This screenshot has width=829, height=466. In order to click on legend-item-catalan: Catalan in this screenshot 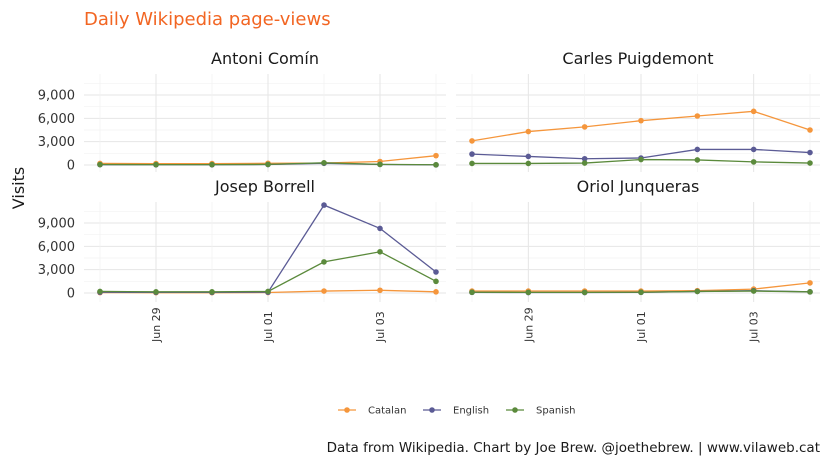, I will do `click(372, 411)`.